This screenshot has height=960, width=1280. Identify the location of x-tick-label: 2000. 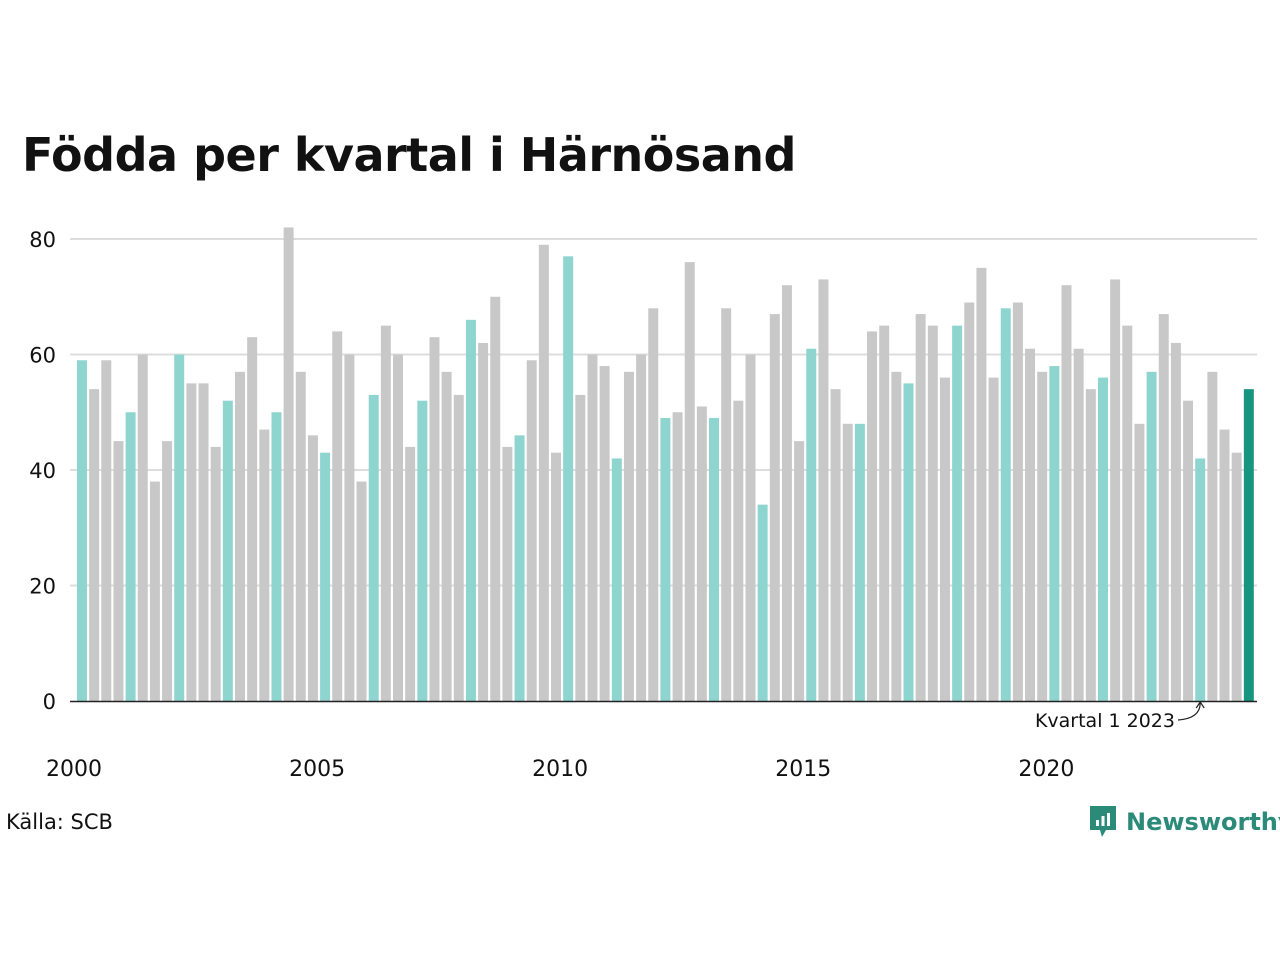
(74, 769).